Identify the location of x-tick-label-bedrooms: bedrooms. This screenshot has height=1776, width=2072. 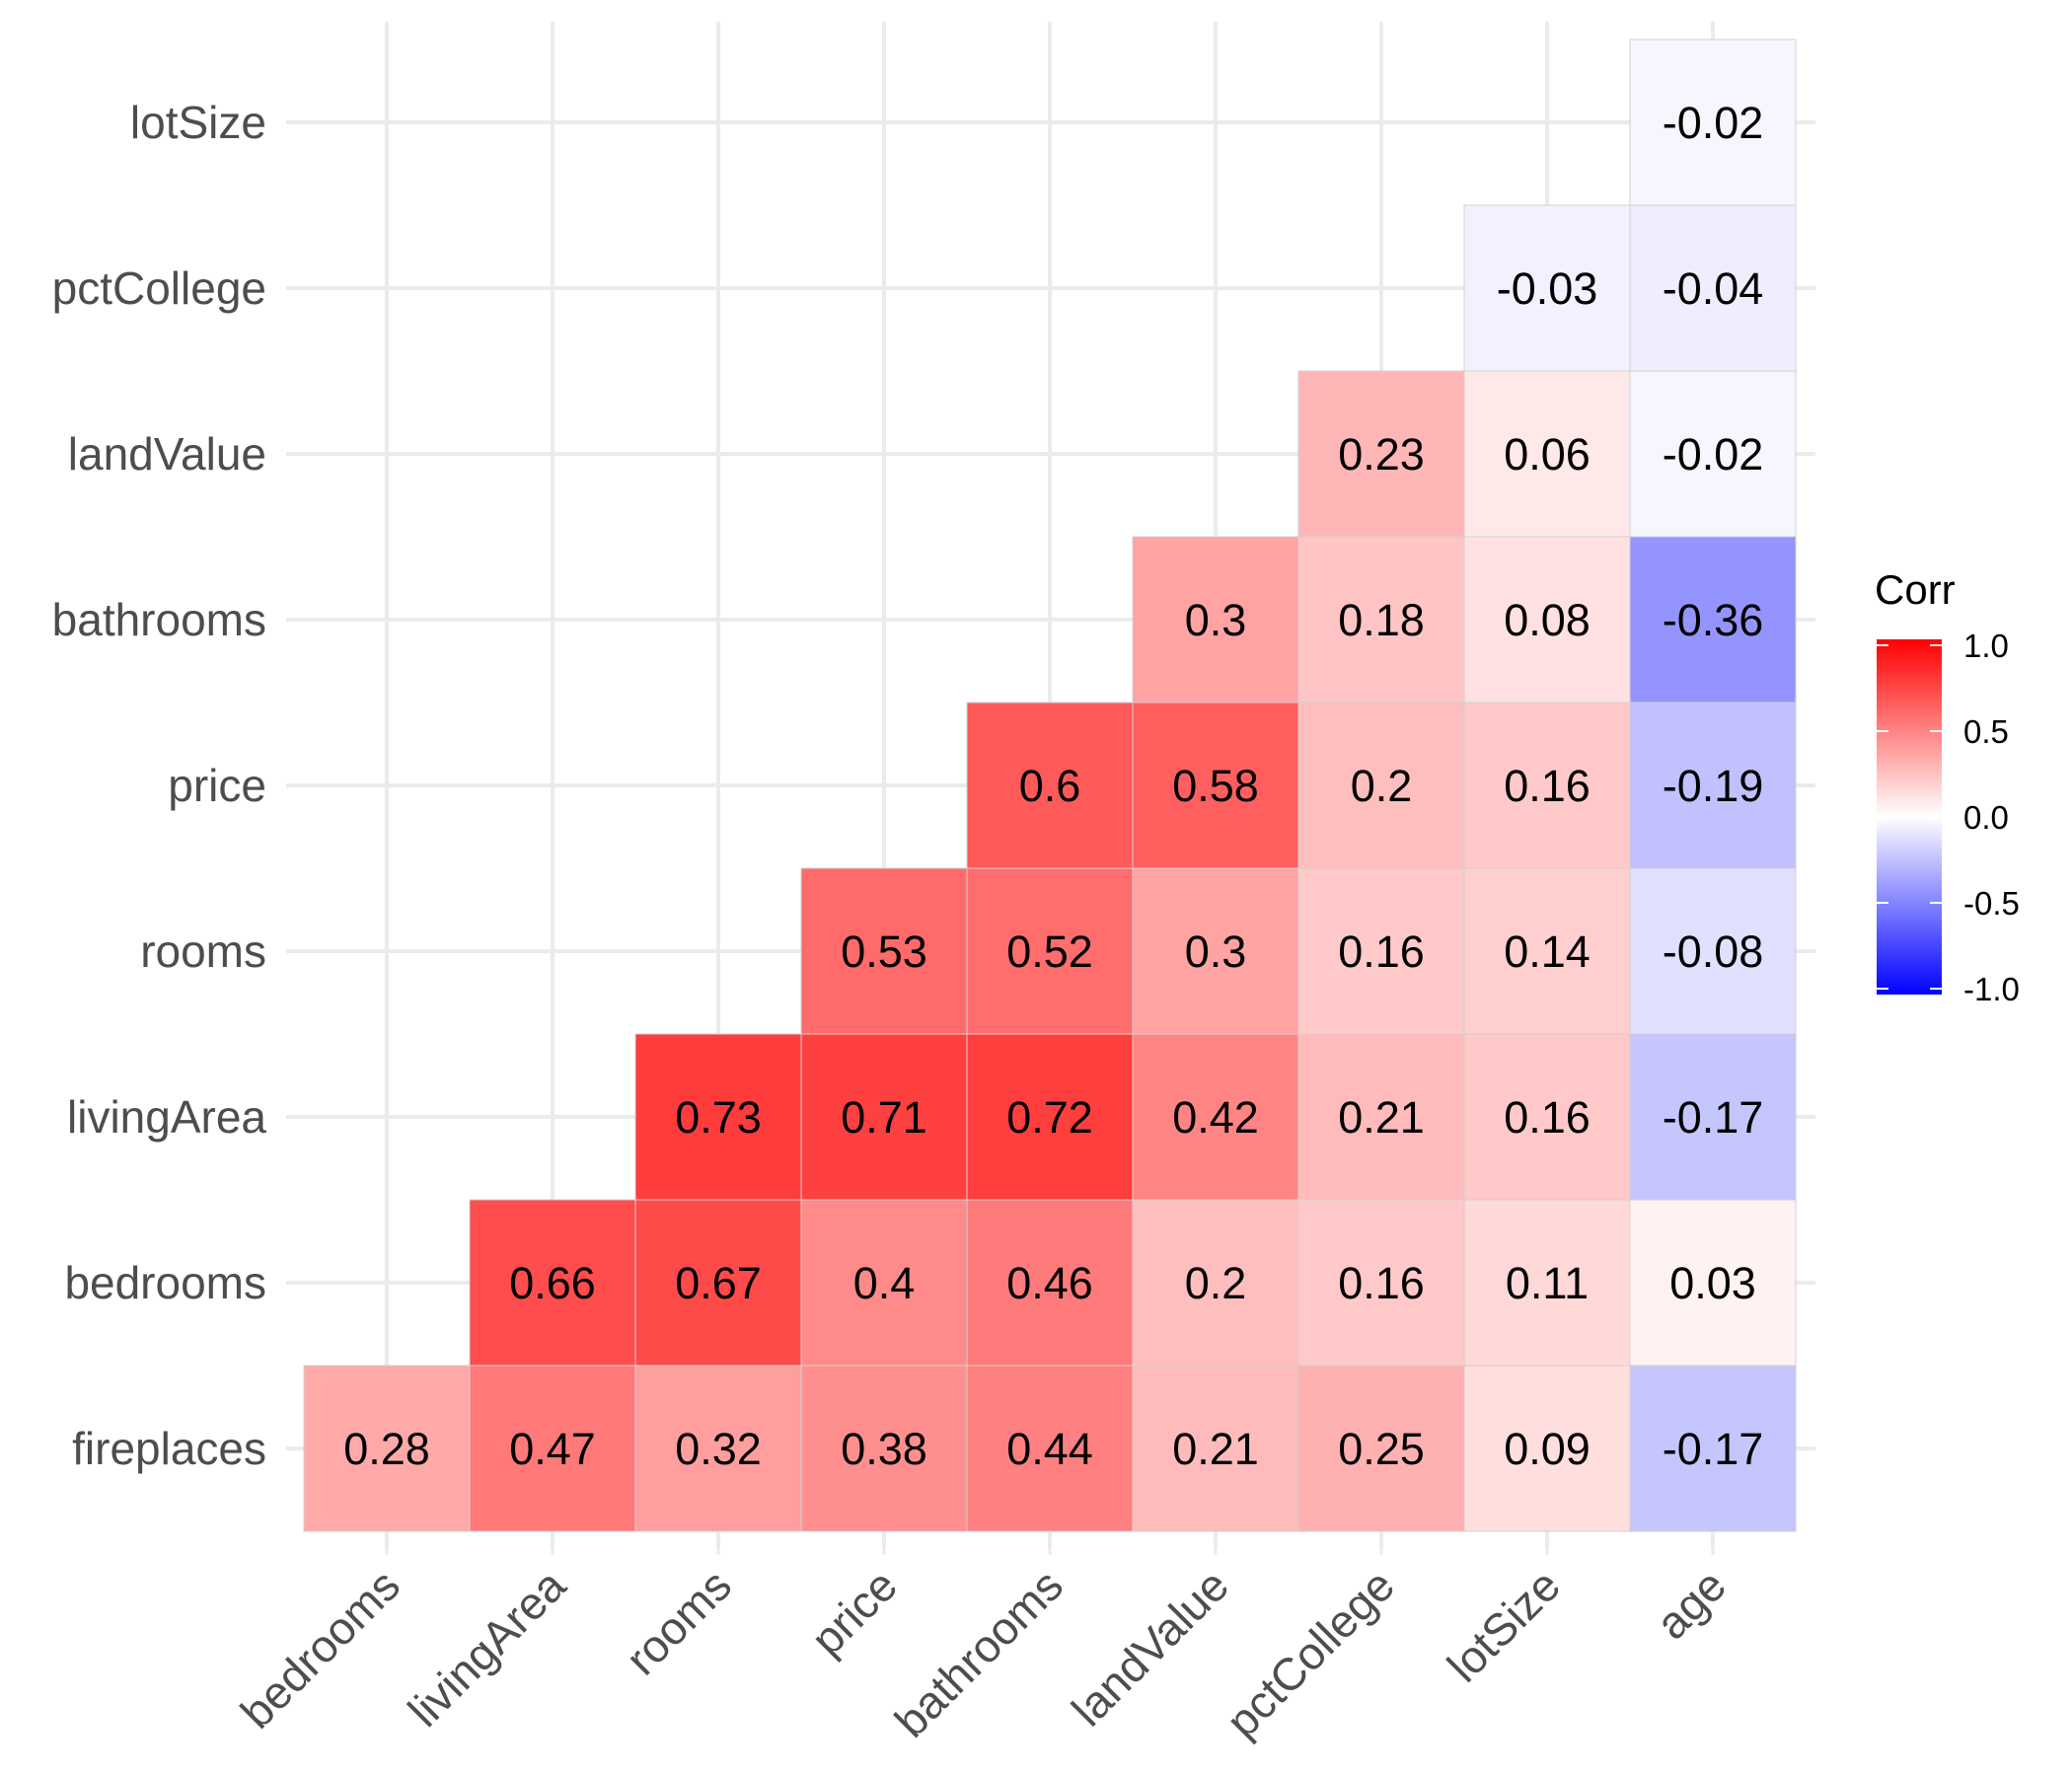
(320, 1648).